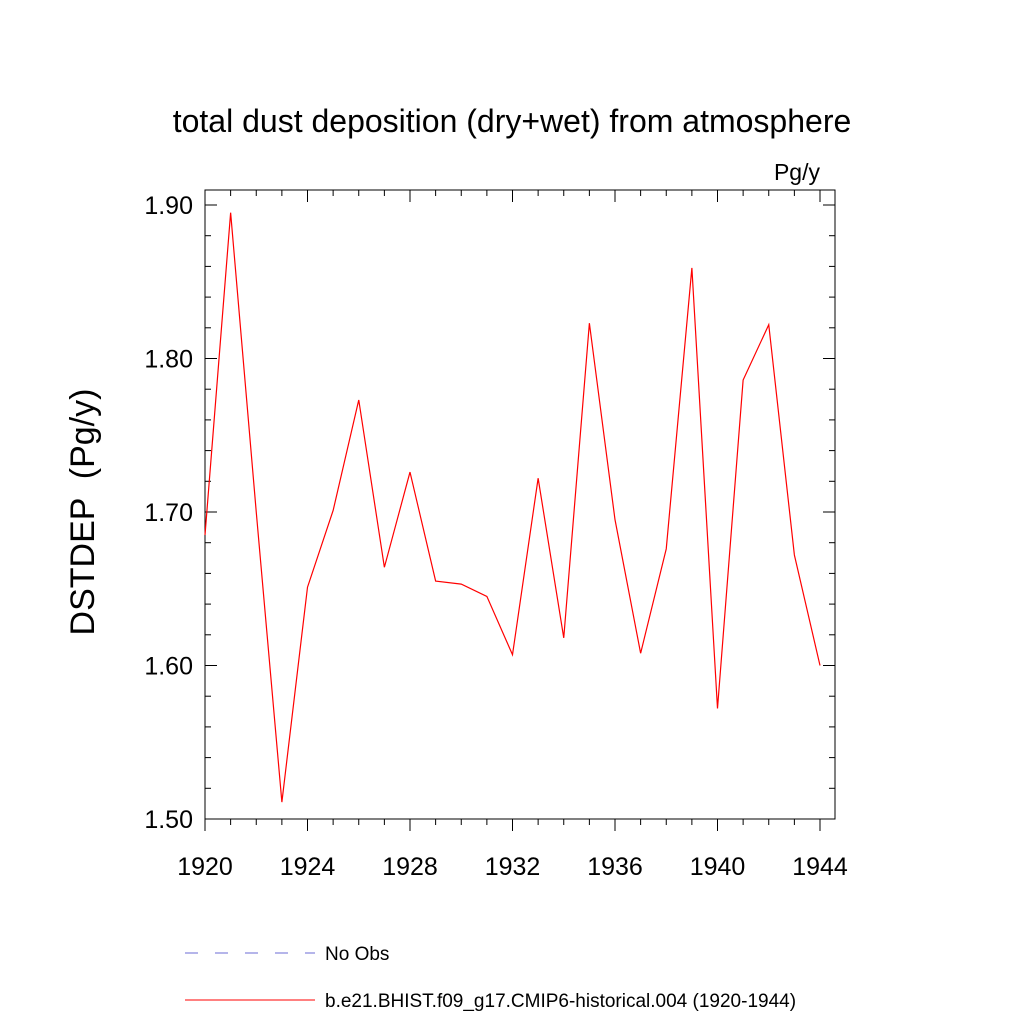 The image size is (1024, 1024). Describe the element at coordinates (83, 512) in the screenshot. I see `y-axis-label: DSTDEP (Pg/y)` at that location.